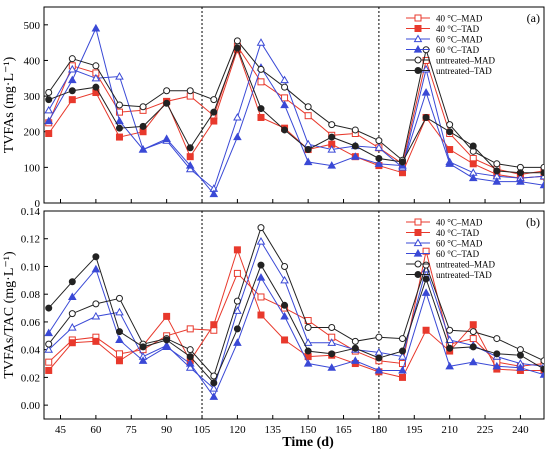 Image resolution: width=550 pixels, height=451 pixels. I want to click on y-axis-title: TVFAs (mg·L⁻¹), so click(9, 104).